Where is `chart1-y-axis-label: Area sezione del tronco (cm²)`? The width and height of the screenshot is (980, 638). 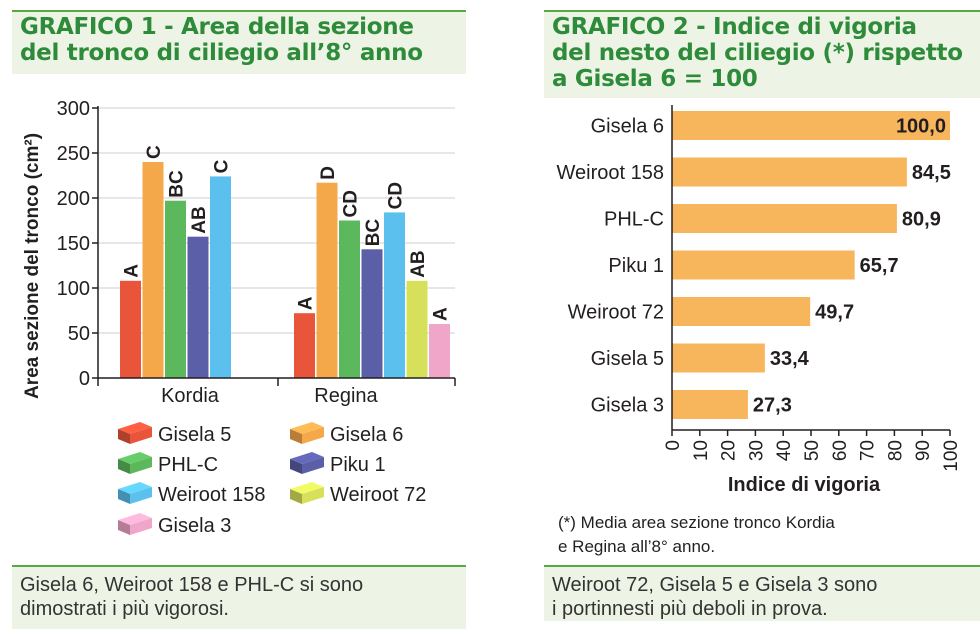 chart1-y-axis-label: Area sezione del tronco (cm²) is located at coordinates (32, 266).